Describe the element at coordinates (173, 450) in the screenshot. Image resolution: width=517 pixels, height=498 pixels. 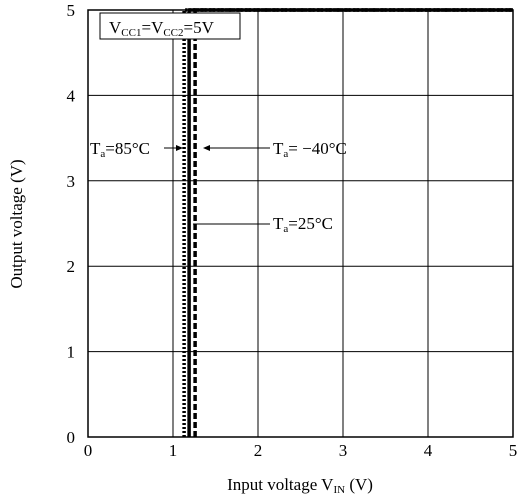
I see `x-tick-label-1: 1` at that location.